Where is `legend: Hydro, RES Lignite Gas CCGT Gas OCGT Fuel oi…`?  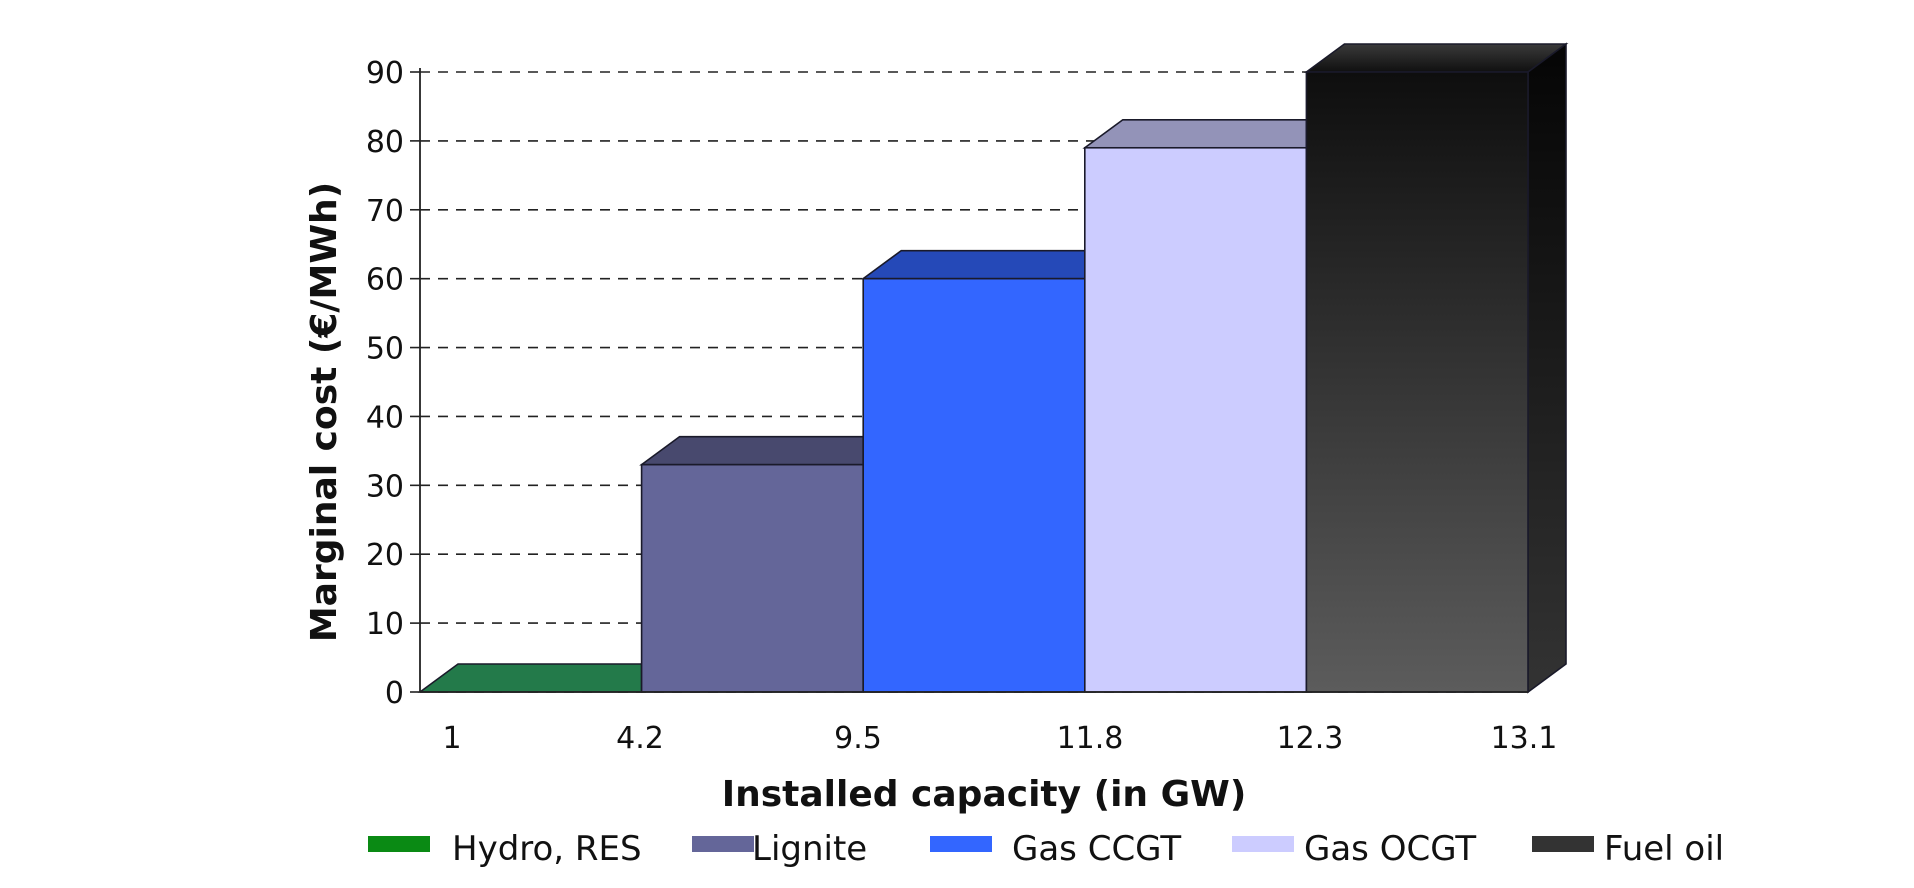
legend: Hydro, RES Lignite Gas CCGT Gas OCGT Fuel oi… is located at coordinates (1046, 849).